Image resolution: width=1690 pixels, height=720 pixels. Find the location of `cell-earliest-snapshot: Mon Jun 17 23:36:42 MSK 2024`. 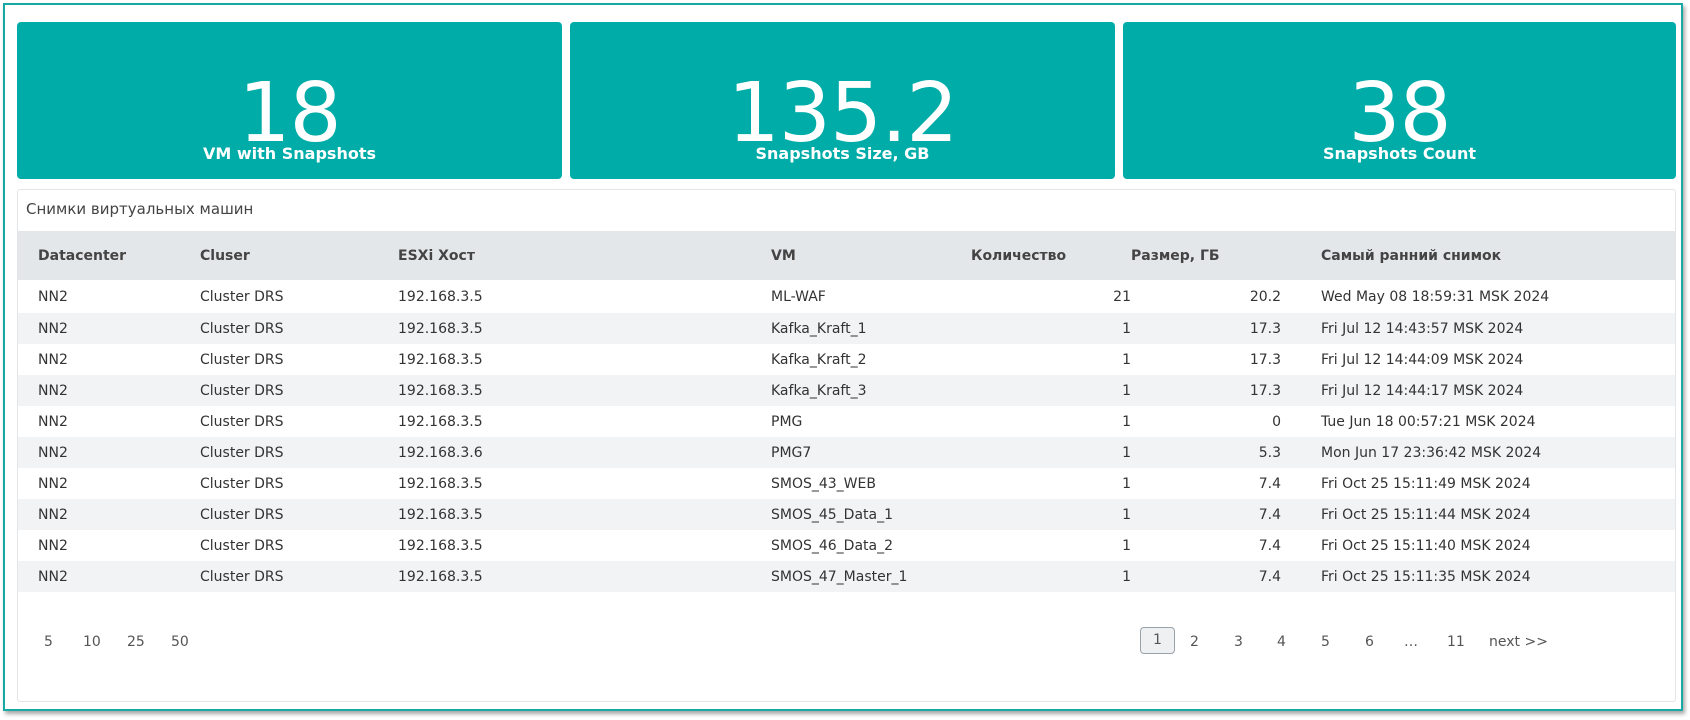

cell-earliest-snapshot: Mon Jun 17 23:36:42 MSK 2024 is located at coordinates (1478, 452).